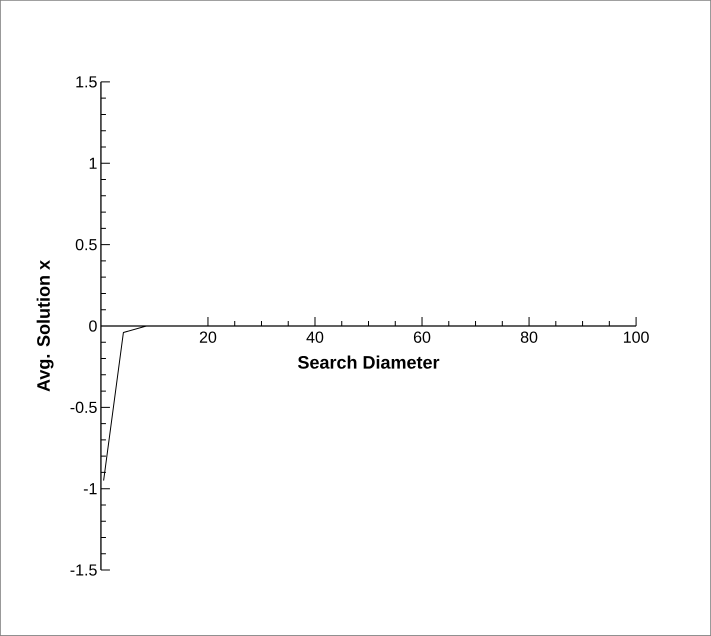 Image resolution: width=711 pixels, height=636 pixels. What do you see at coordinates (529, 337) in the screenshot?
I see `x-tick-label: 80` at bounding box center [529, 337].